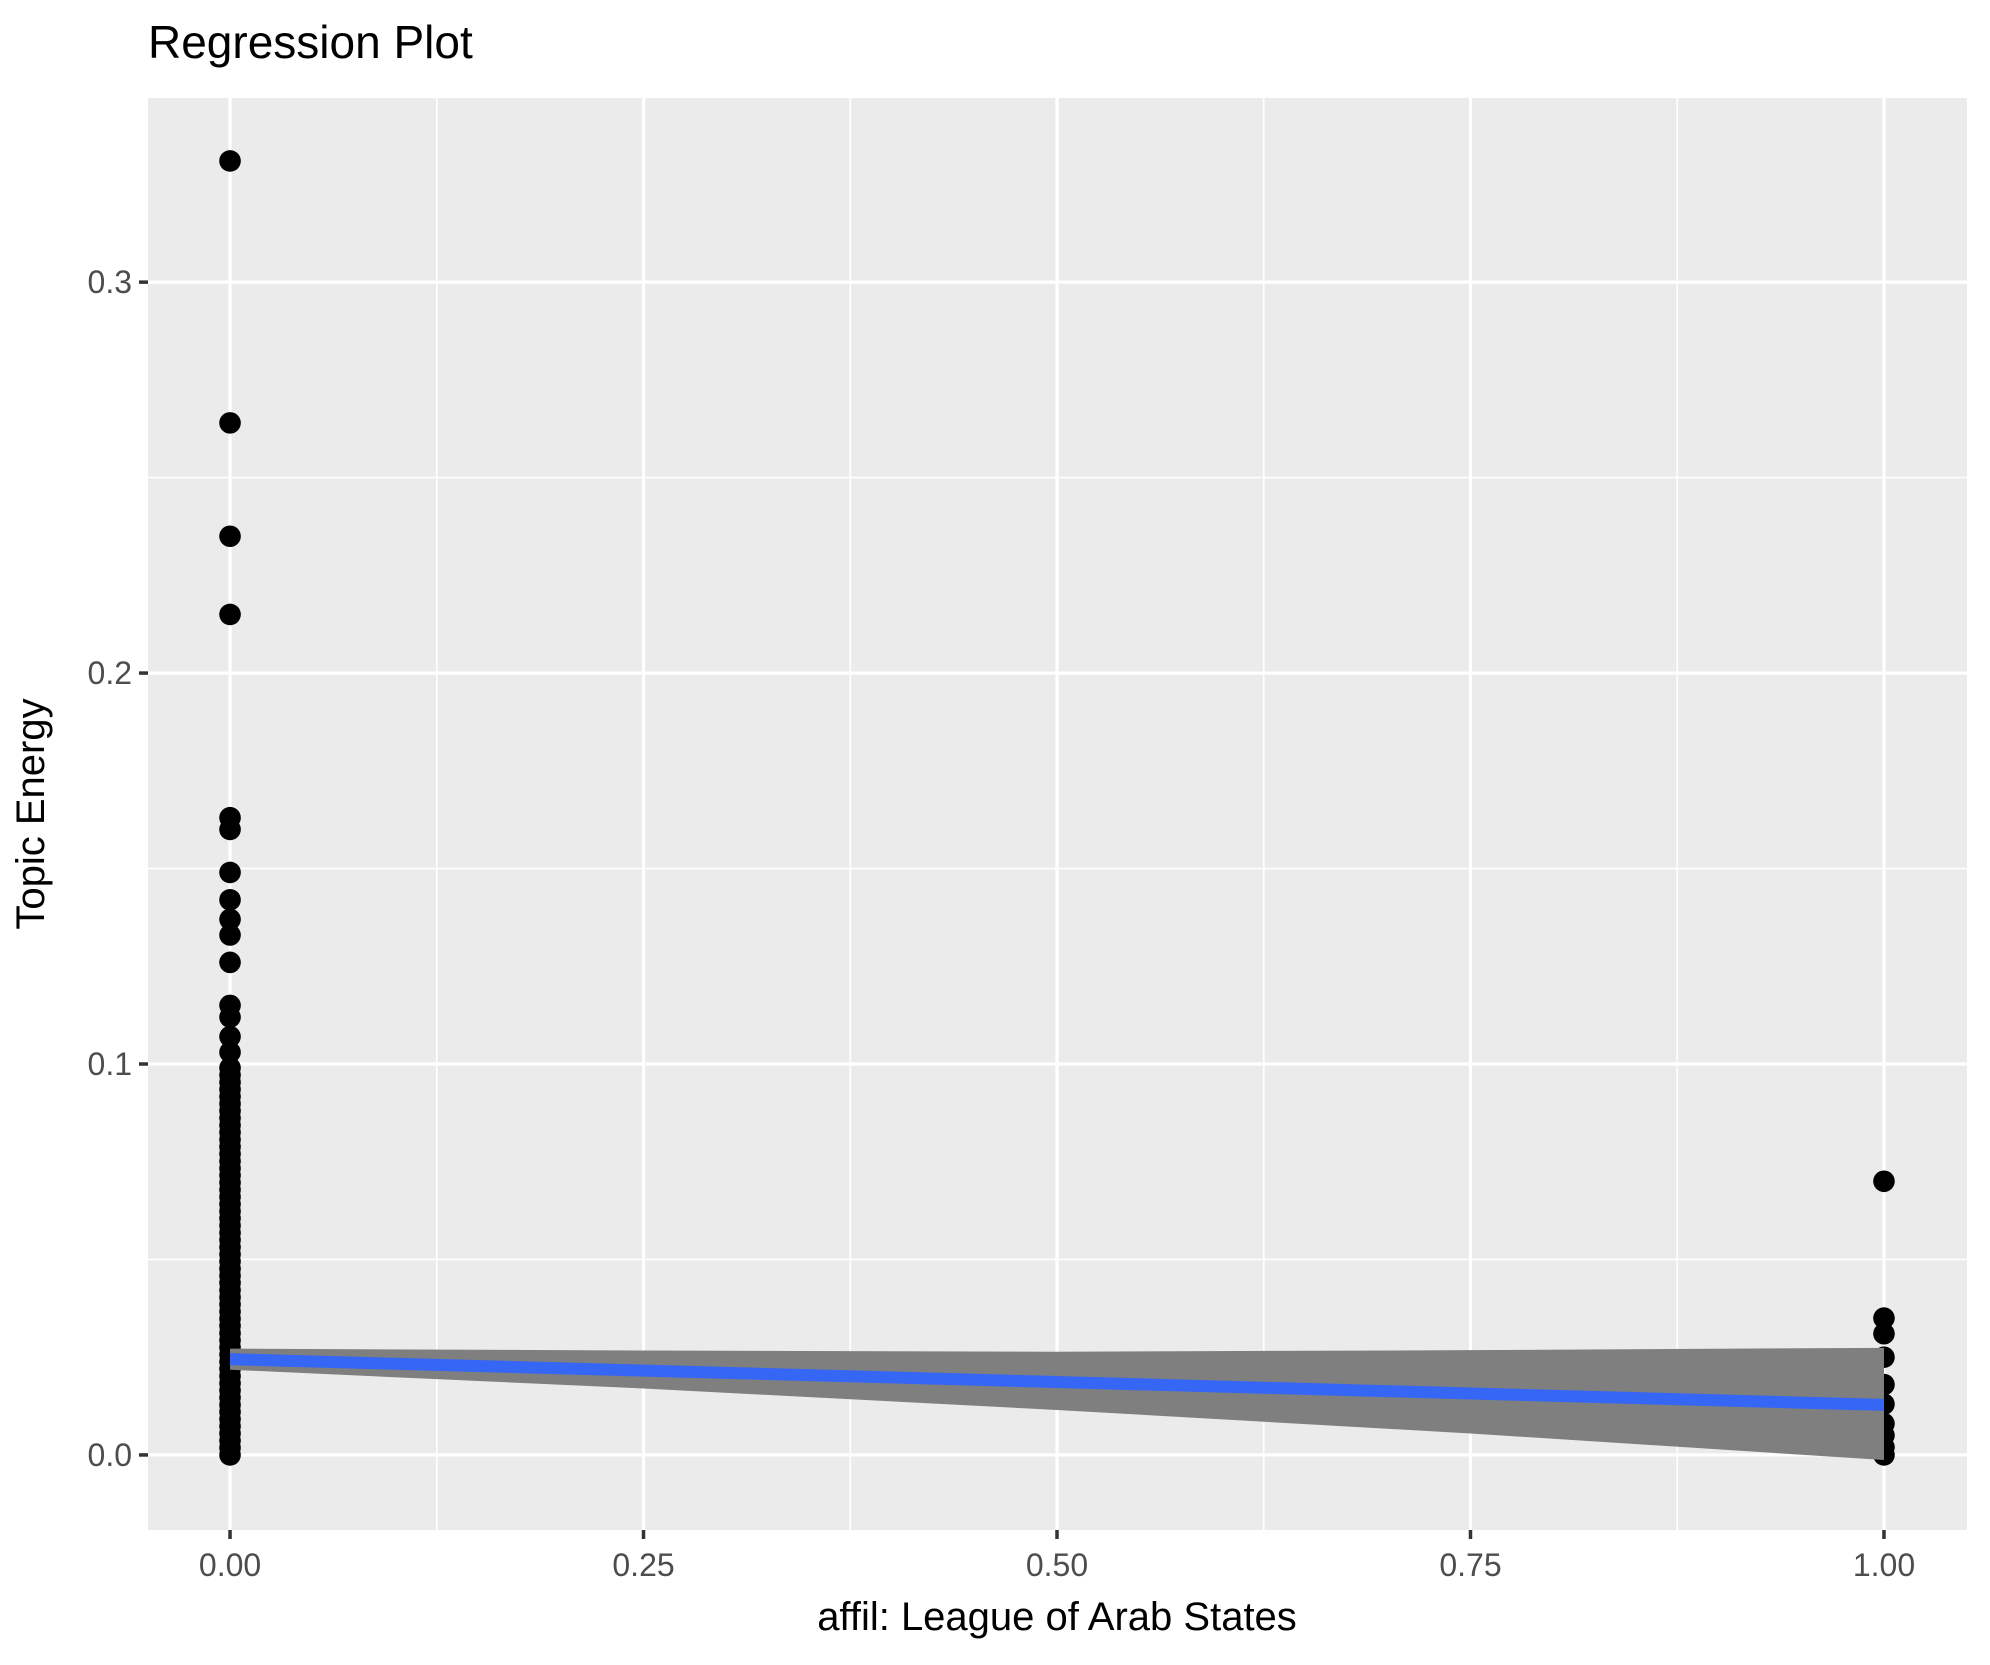 This screenshot has width=1990, height=1665. Describe the element at coordinates (110, 1064) in the screenshot. I see `y-tick-label: 0.1` at that location.